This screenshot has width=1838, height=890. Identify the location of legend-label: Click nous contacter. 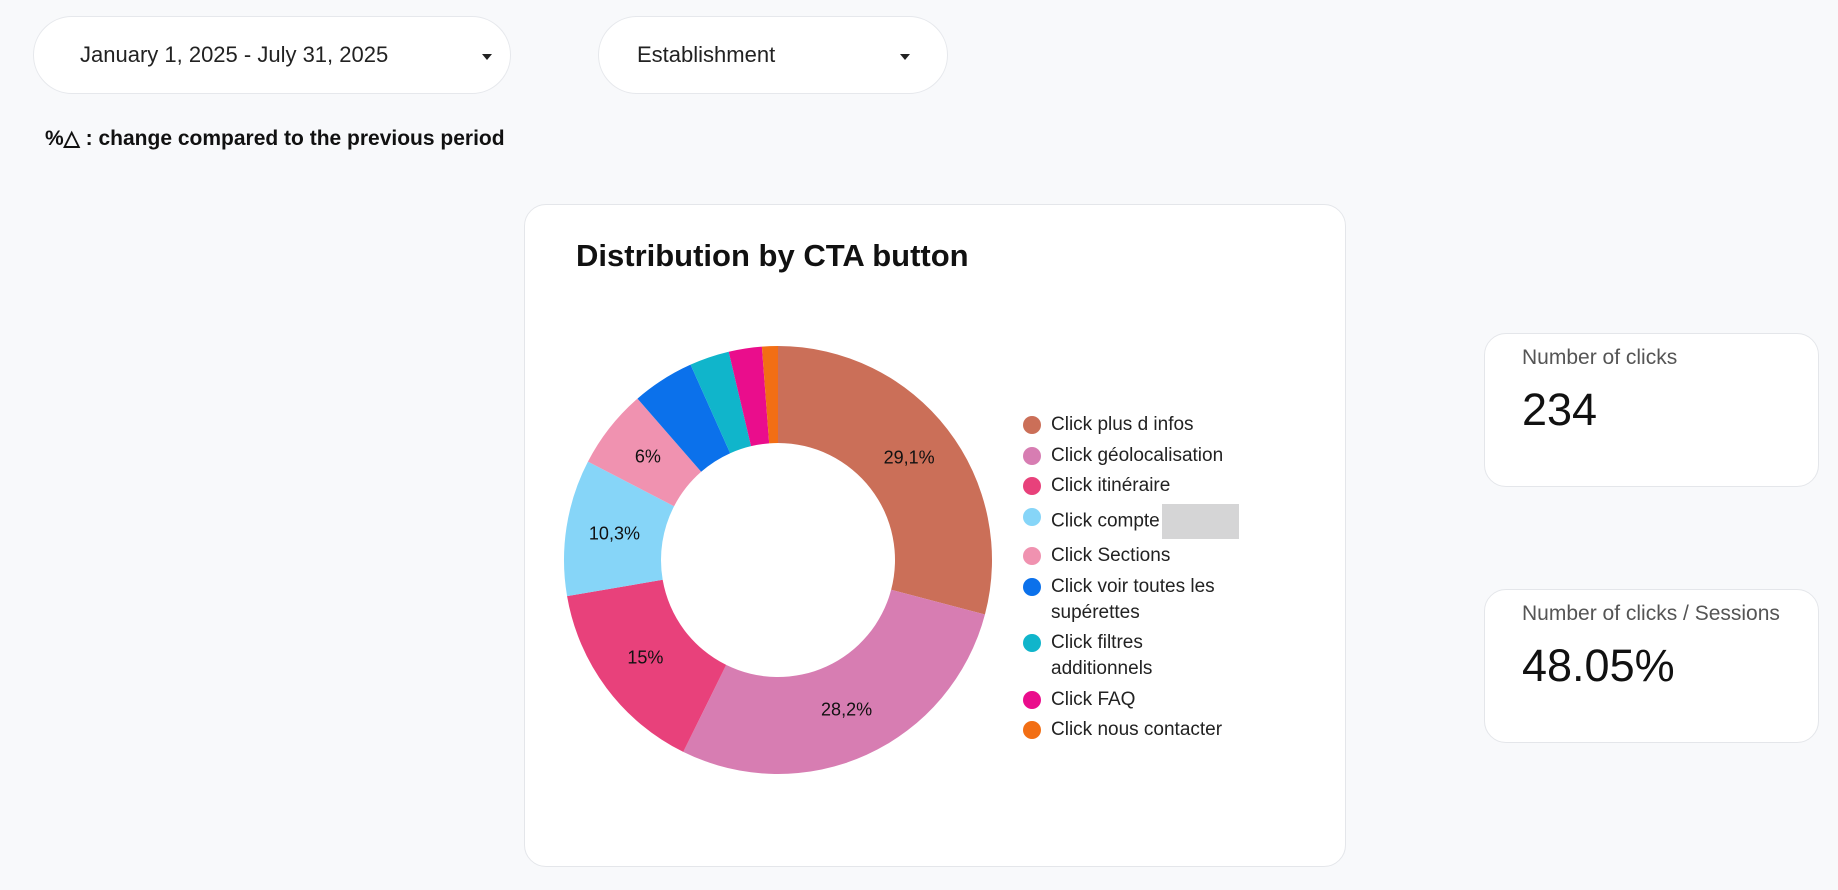
(1137, 729).